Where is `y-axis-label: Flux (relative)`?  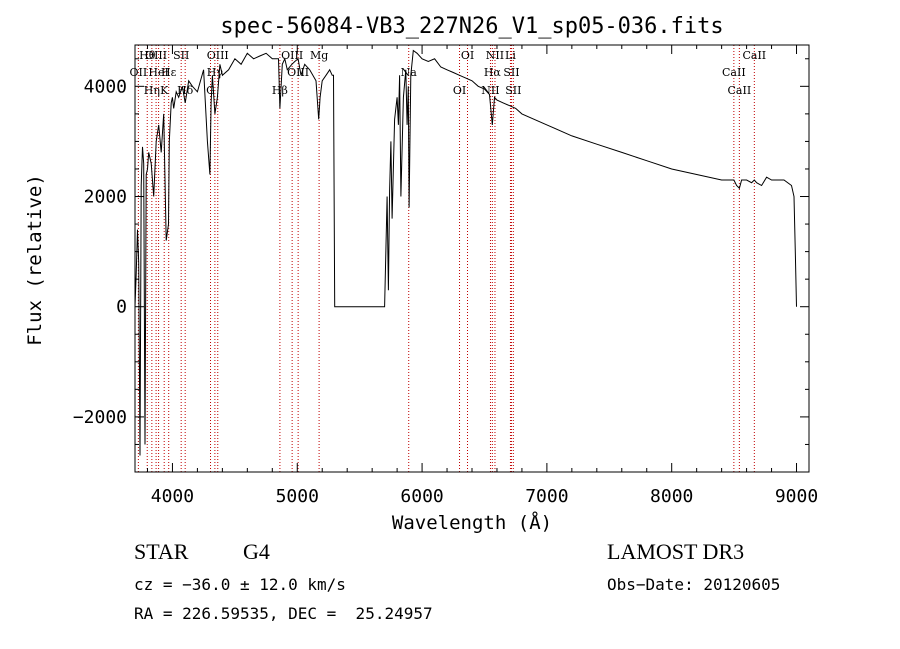 y-axis-label: Flux (relative) is located at coordinates (35, 260).